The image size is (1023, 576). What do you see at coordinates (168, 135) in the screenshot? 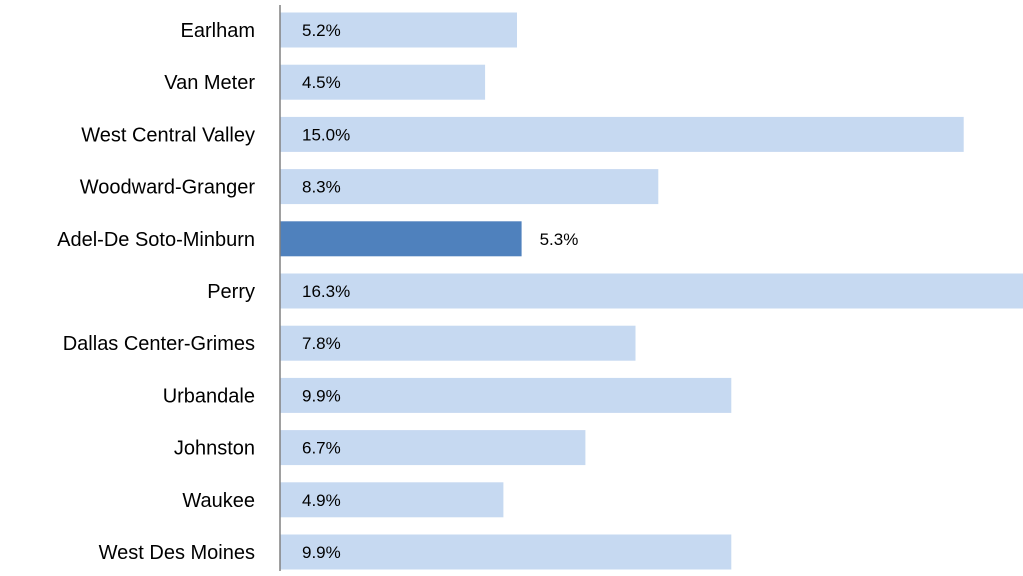
I see `category-label-west-central-valley: West Central Valley` at bounding box center [168, 135].